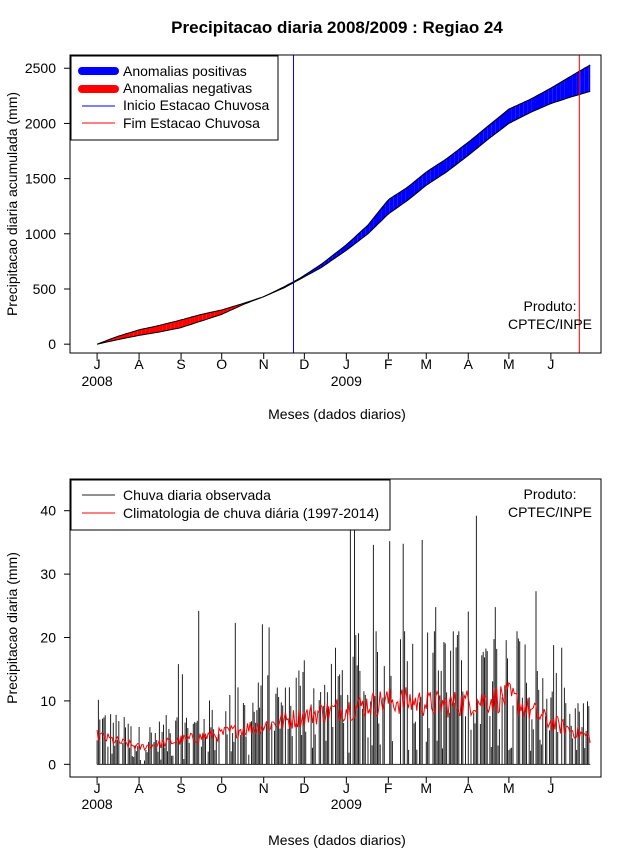 The width and height of the screenshot is (640, 850). Describe the element at coordinates (180, 788) in the screenshot. I see `bottom-month-label: S` at that location.